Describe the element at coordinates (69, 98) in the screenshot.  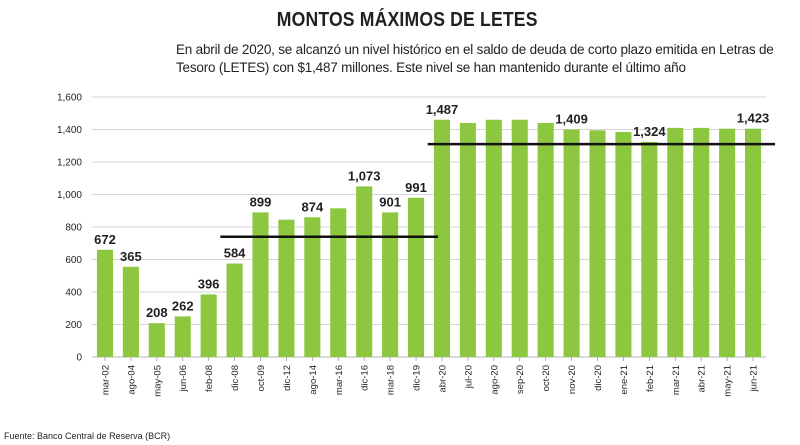
I see `y-tick-label: 1,600` at that location.